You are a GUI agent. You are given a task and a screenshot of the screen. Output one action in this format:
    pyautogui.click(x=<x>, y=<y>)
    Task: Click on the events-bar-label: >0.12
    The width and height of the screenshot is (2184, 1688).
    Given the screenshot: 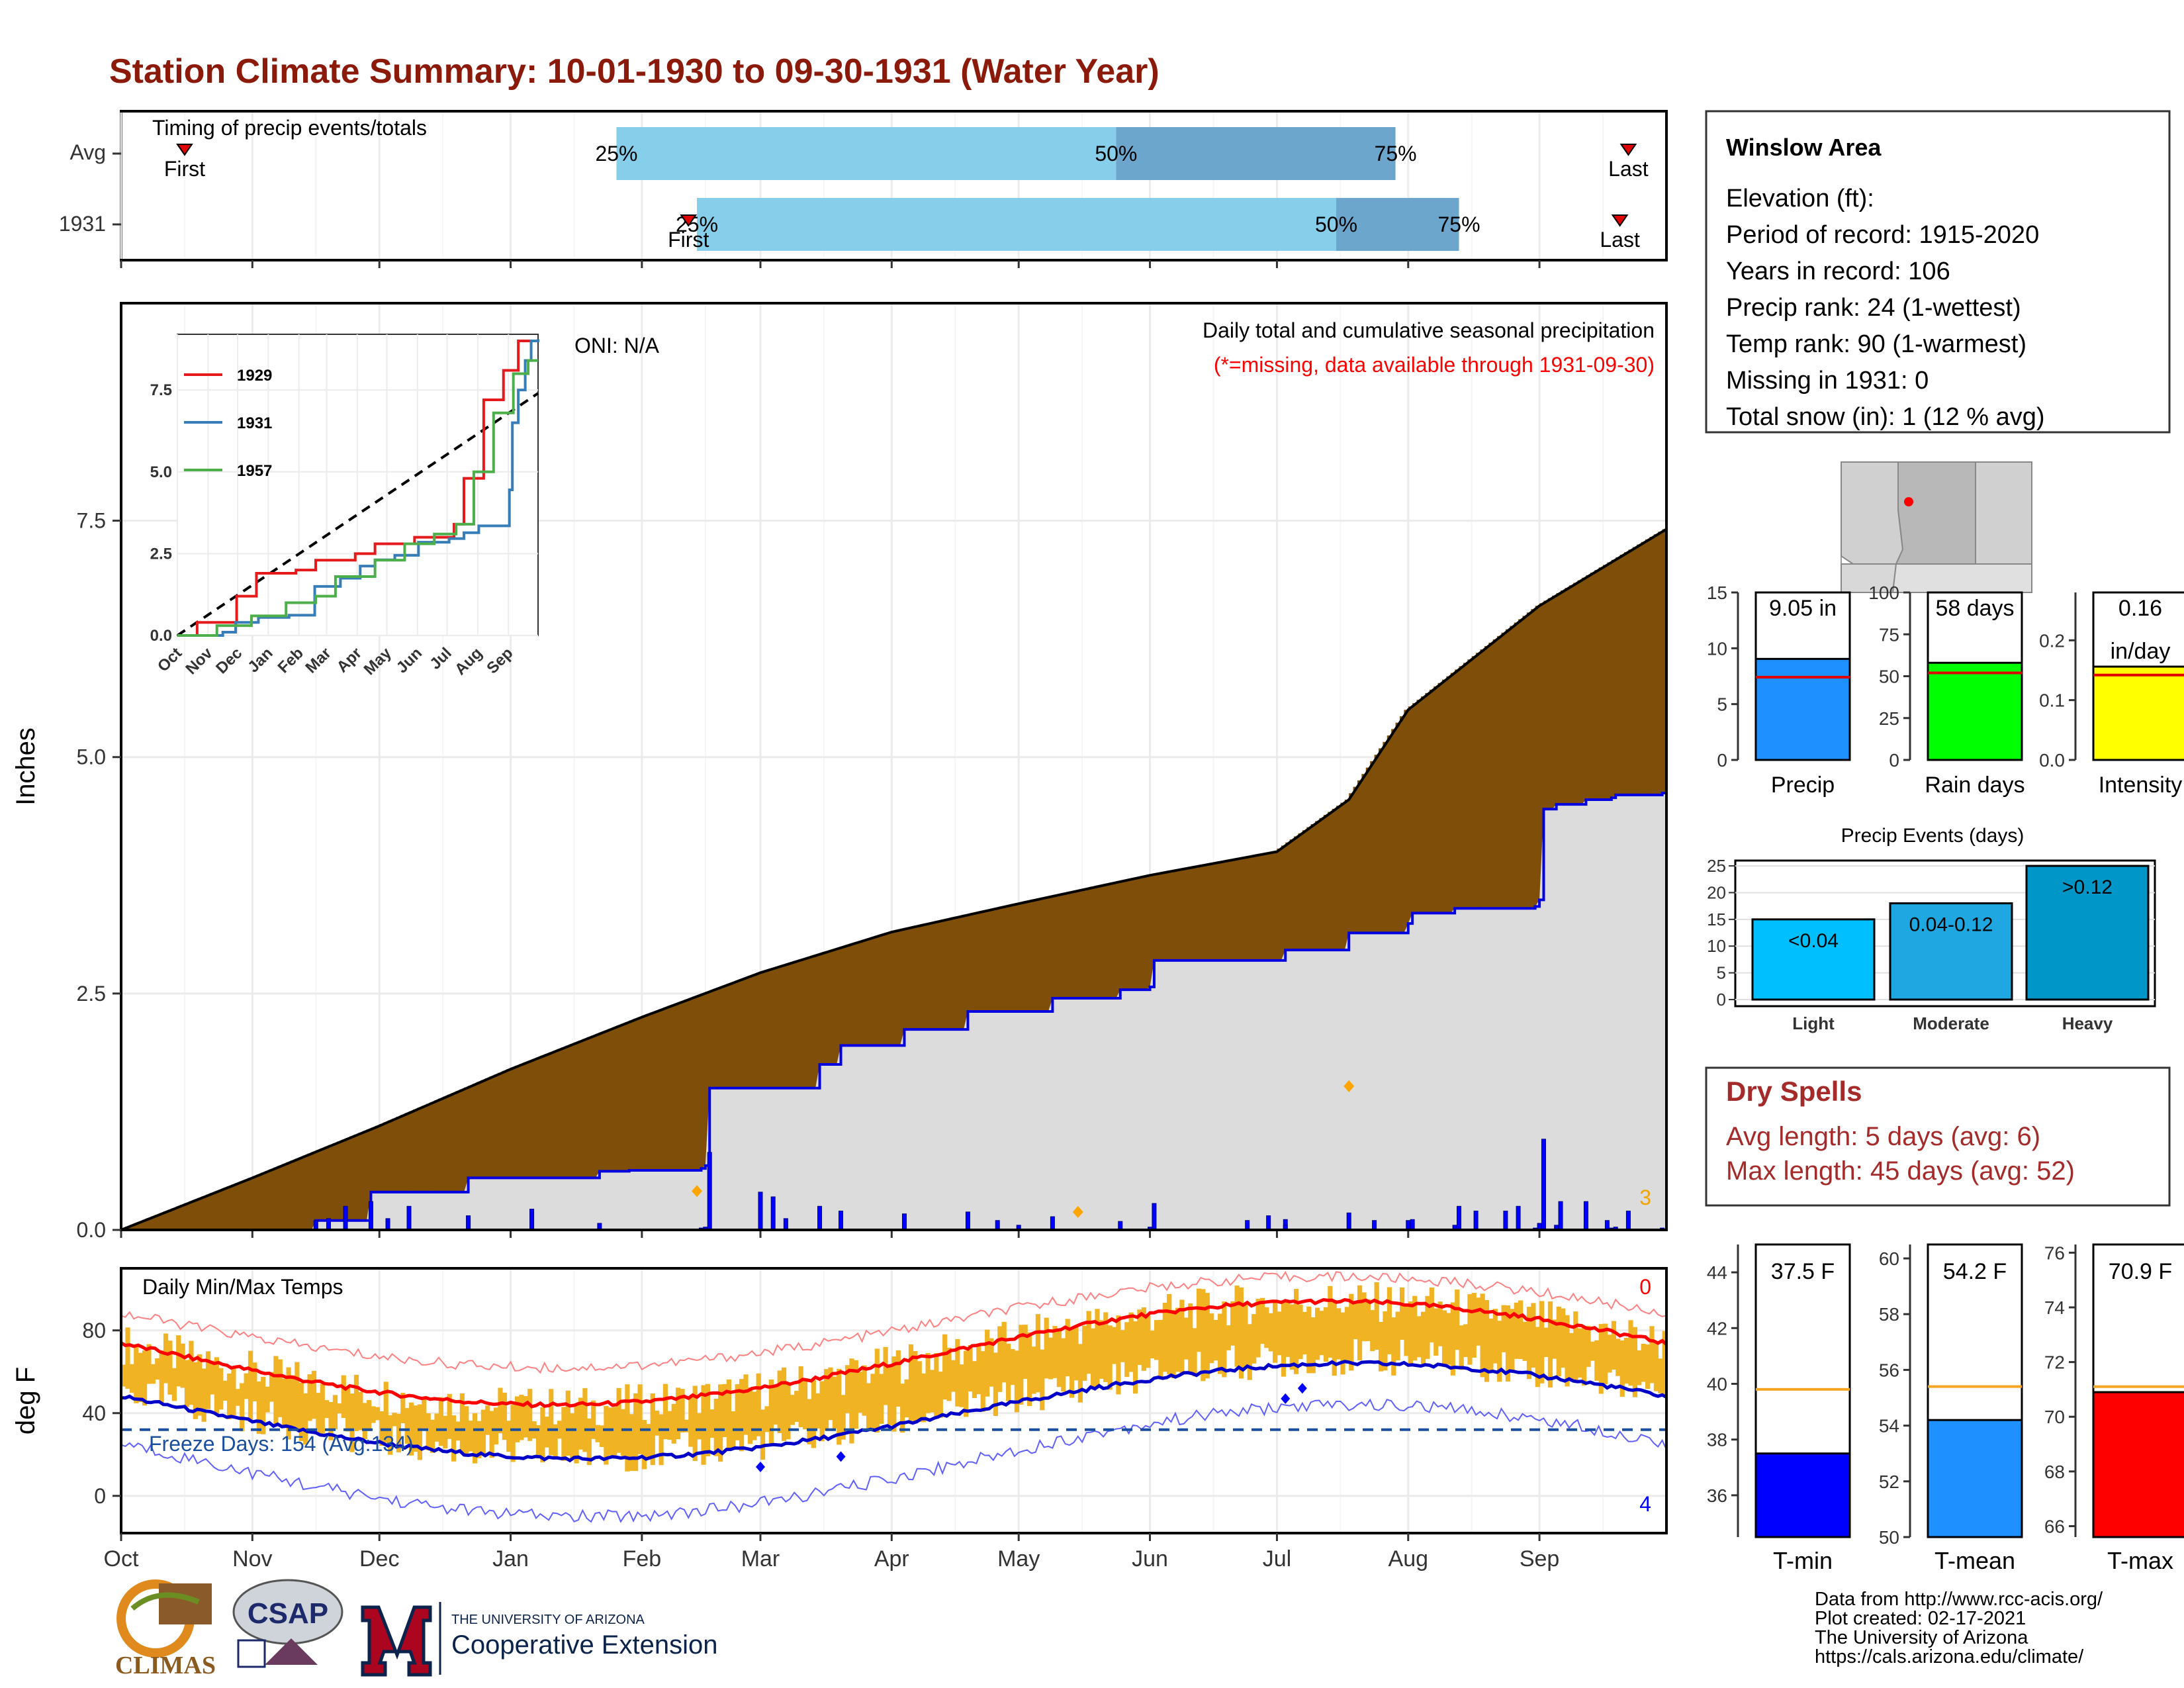 What is the action you would take?
    pyautogui.click(x=2087, y=887)
    